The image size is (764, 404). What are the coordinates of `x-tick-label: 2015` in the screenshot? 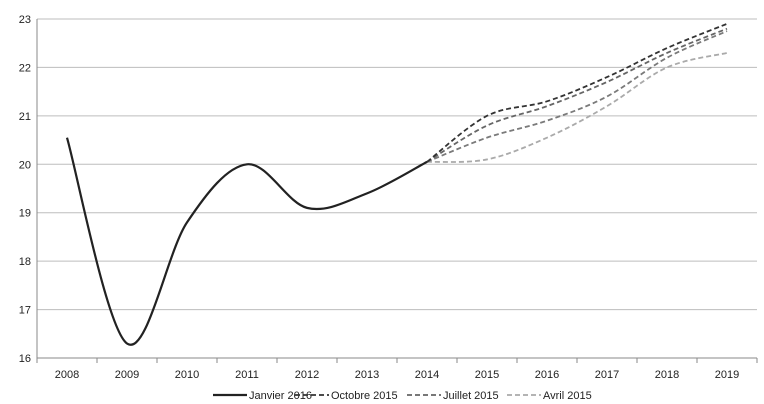 It's located at (487, 375).